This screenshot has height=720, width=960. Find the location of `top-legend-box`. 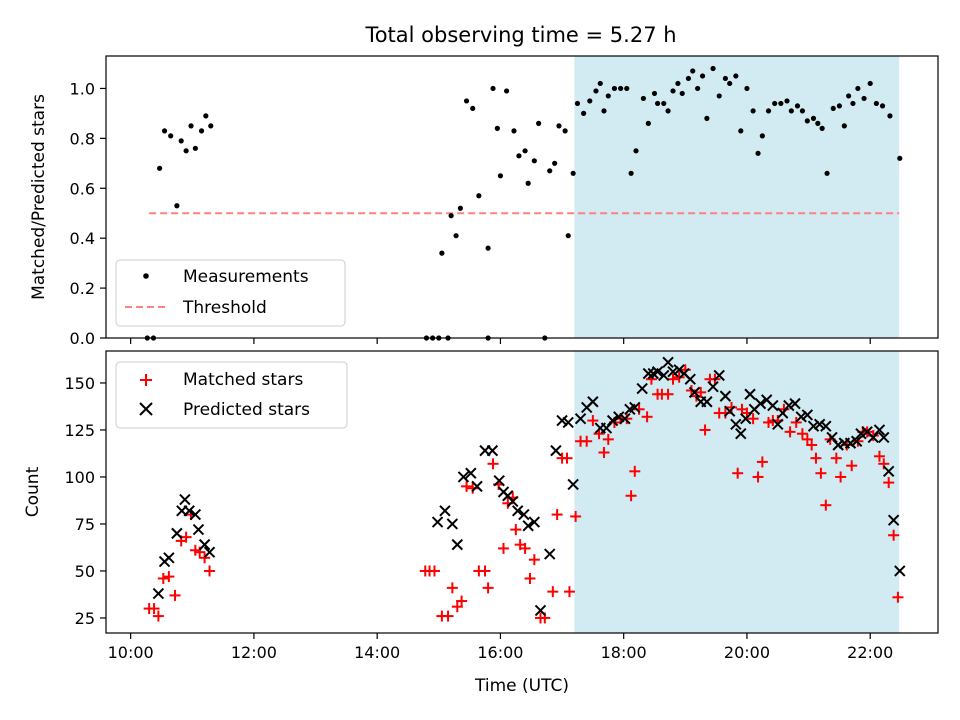

top-legend-box is located at coordinates (230, 293).